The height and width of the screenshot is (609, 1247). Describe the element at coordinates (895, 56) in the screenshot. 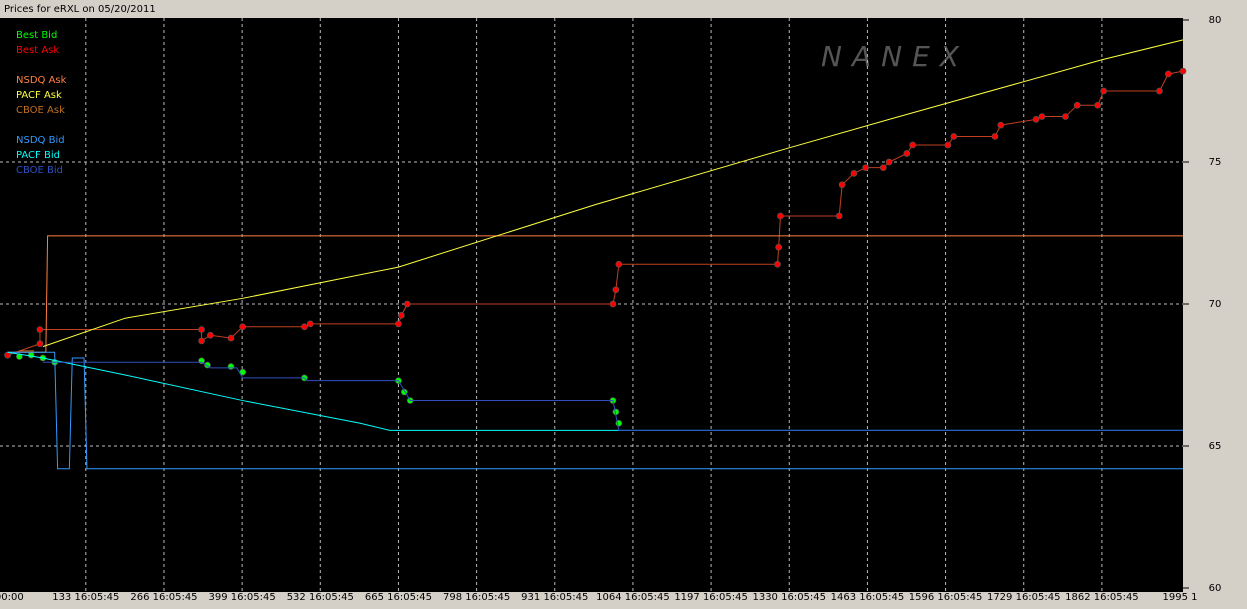

I see `watermark: NANEX` at that location.